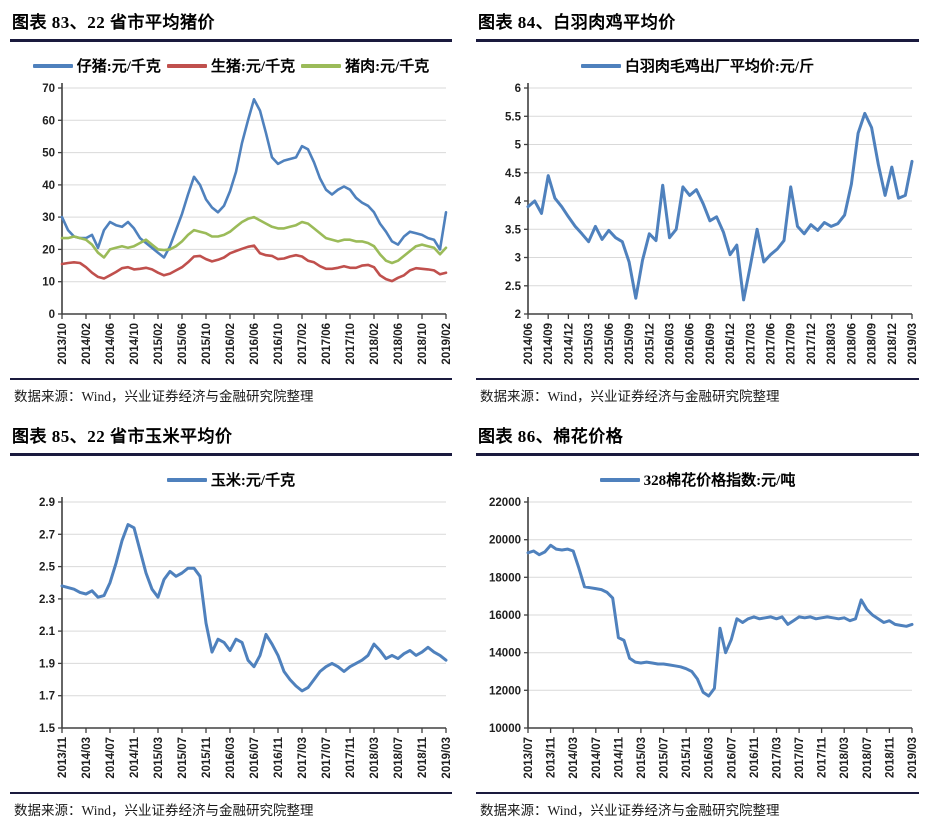 Image resolution: width=933 pixels, height=829 pixels. I want to click on y-axis-tick-label: 12000, so click(505, 691).